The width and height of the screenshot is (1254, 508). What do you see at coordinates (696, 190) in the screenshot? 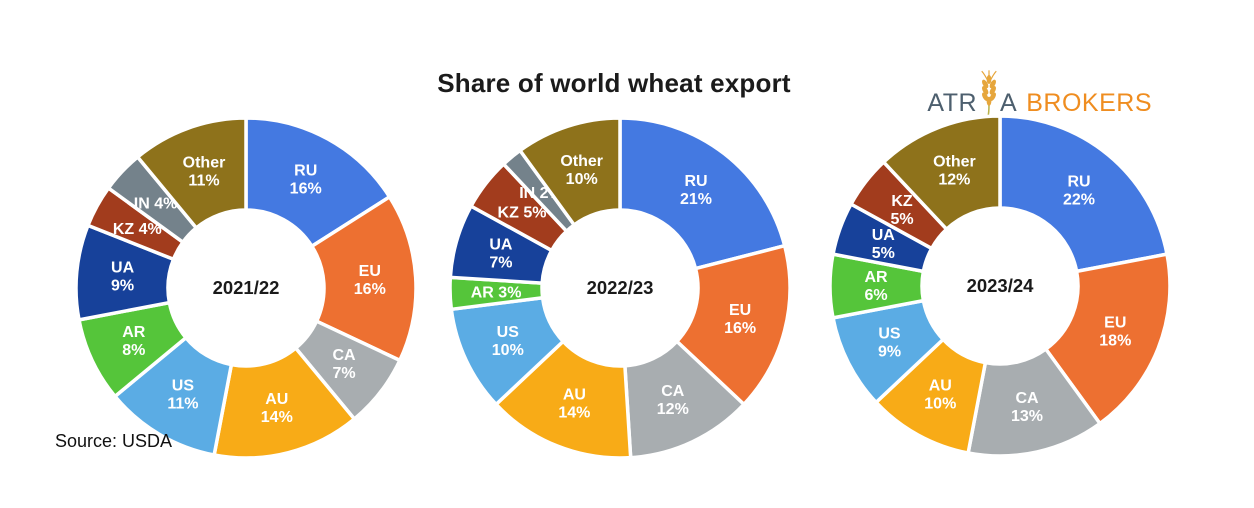
I see `slice-label-ru: RU 21%` at bounding box center [696, 190].